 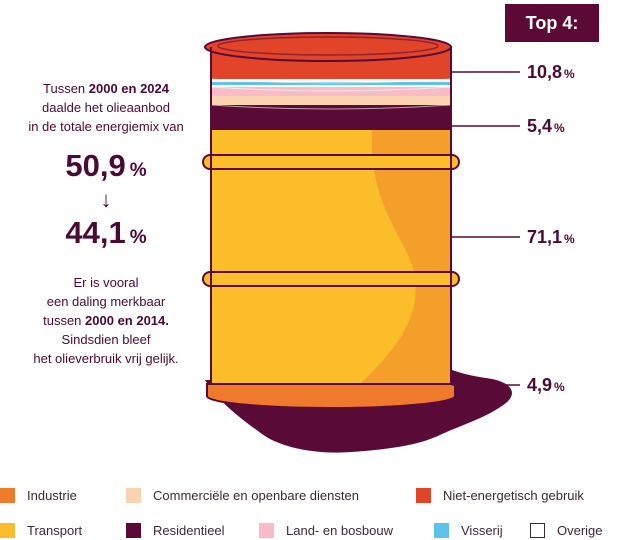 I want to click on barrel-hoop-upper, so click(x=331, y=162).